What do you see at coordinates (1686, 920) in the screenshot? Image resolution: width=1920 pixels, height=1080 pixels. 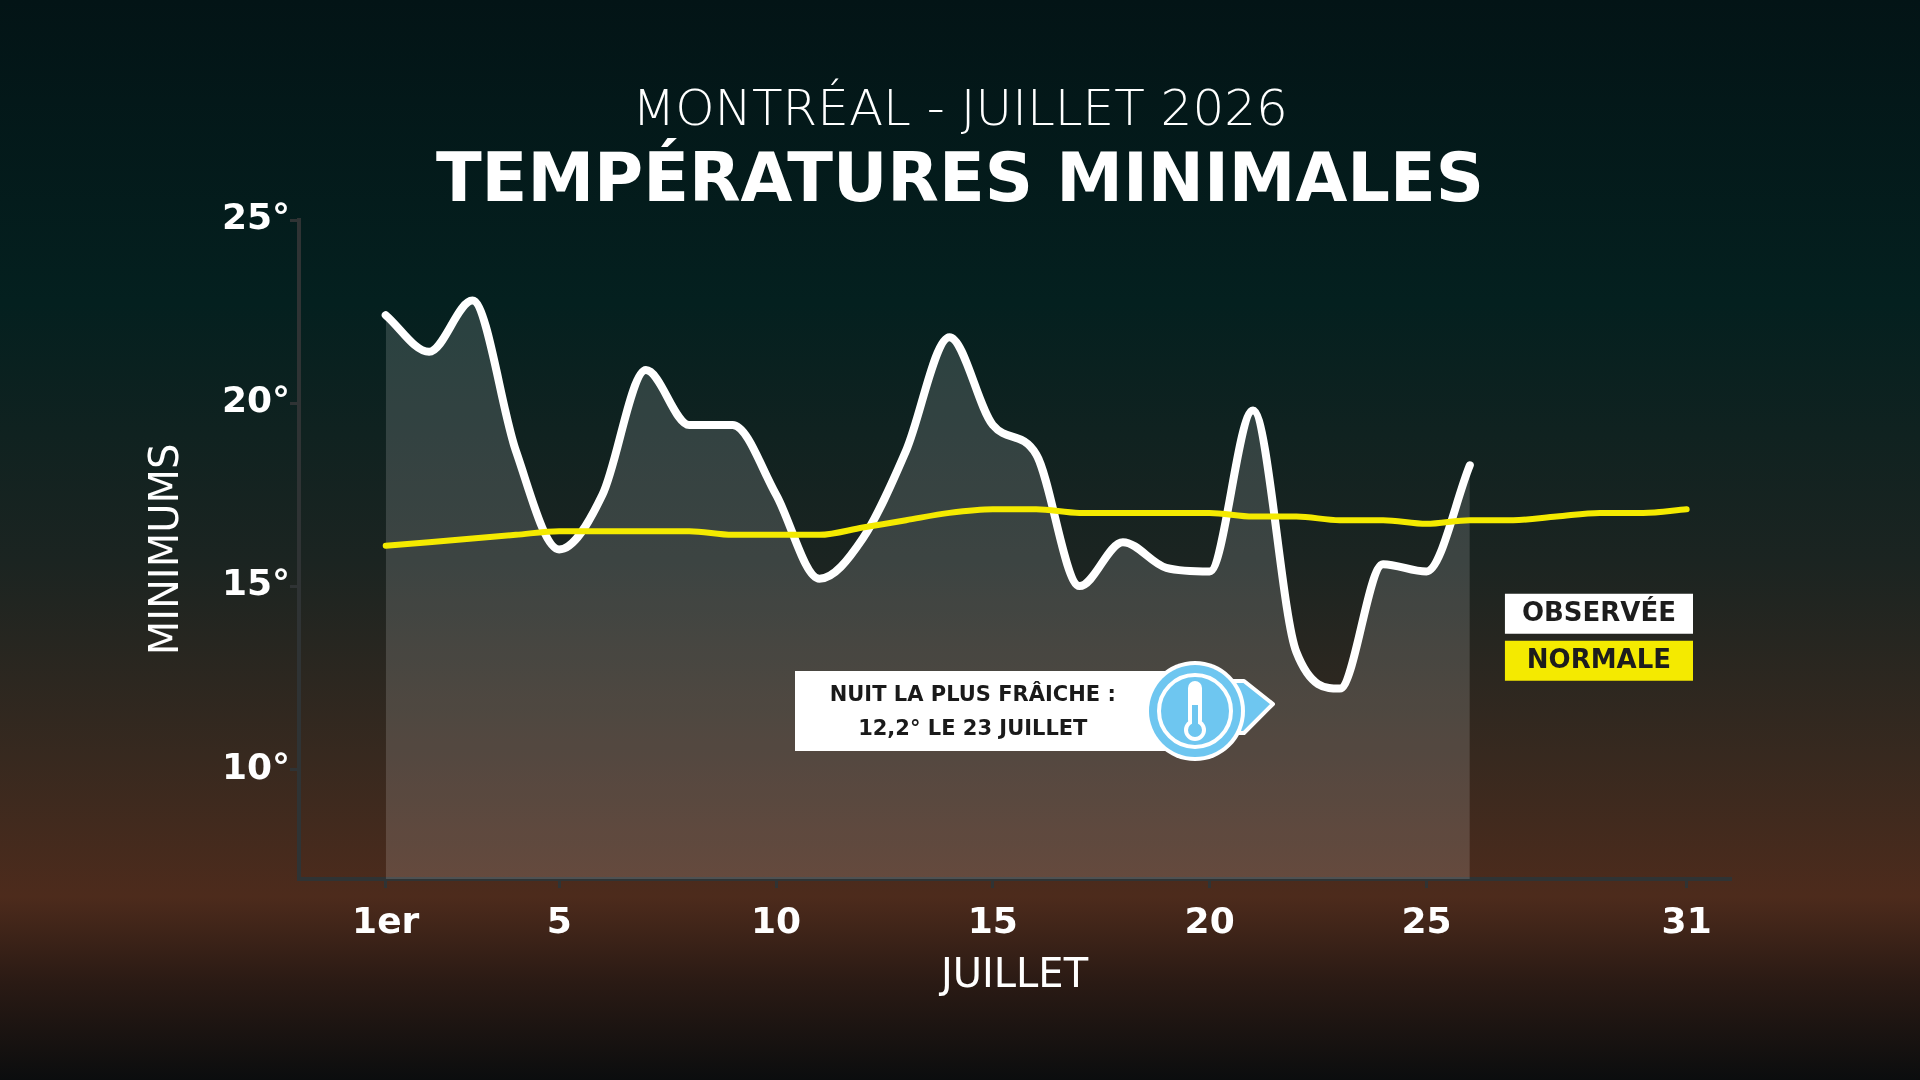 I see `x-tick-label: 31` at bounding box center [1686, 920].